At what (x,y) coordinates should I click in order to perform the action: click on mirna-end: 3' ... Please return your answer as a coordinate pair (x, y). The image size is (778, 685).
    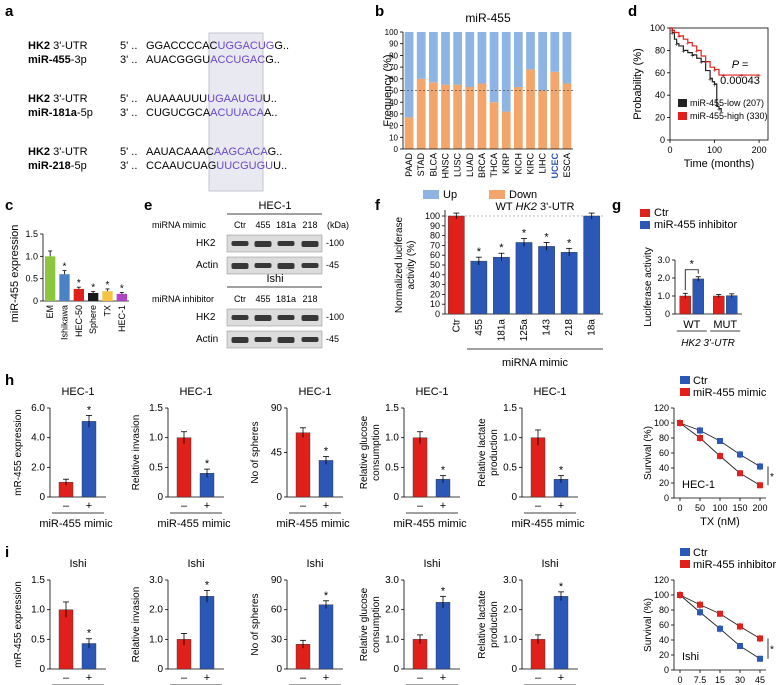
    Looking at the image, I should click on (128, 166).